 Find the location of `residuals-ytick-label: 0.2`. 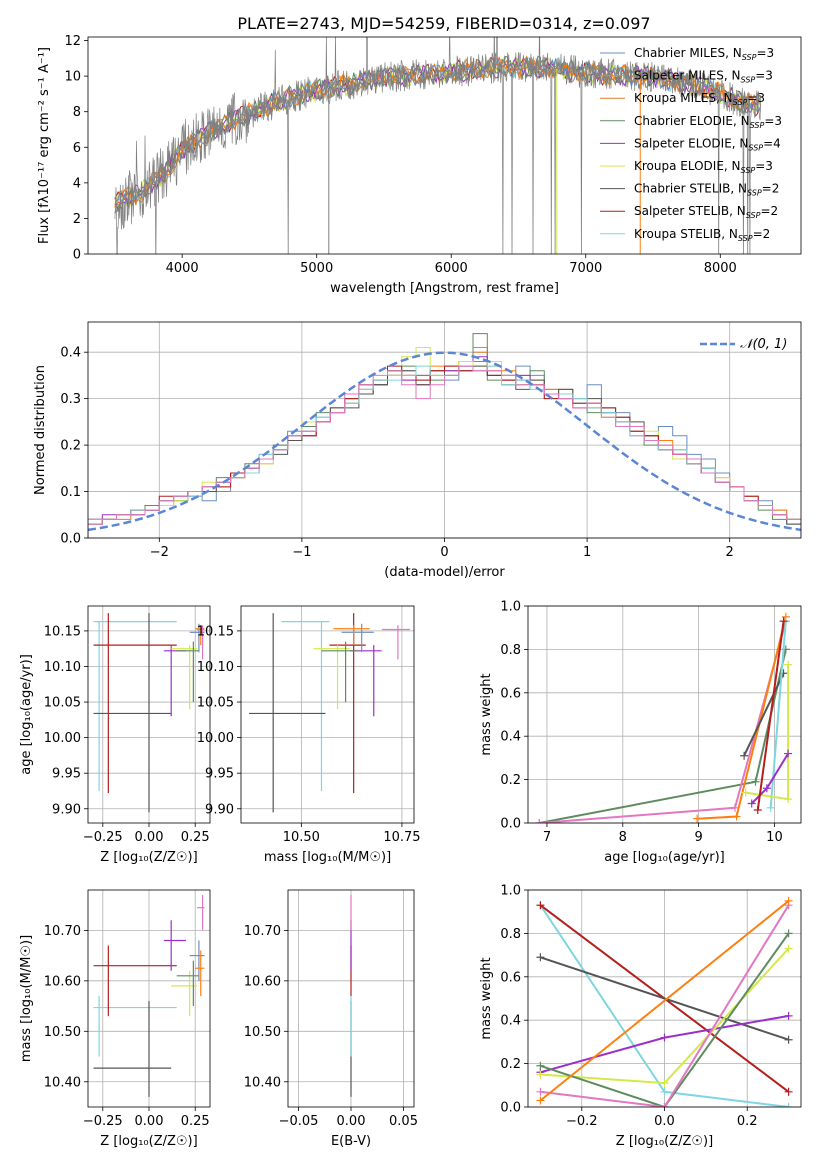

residuals-ytick-label: 0.2 is located at coordinates (70, 446).